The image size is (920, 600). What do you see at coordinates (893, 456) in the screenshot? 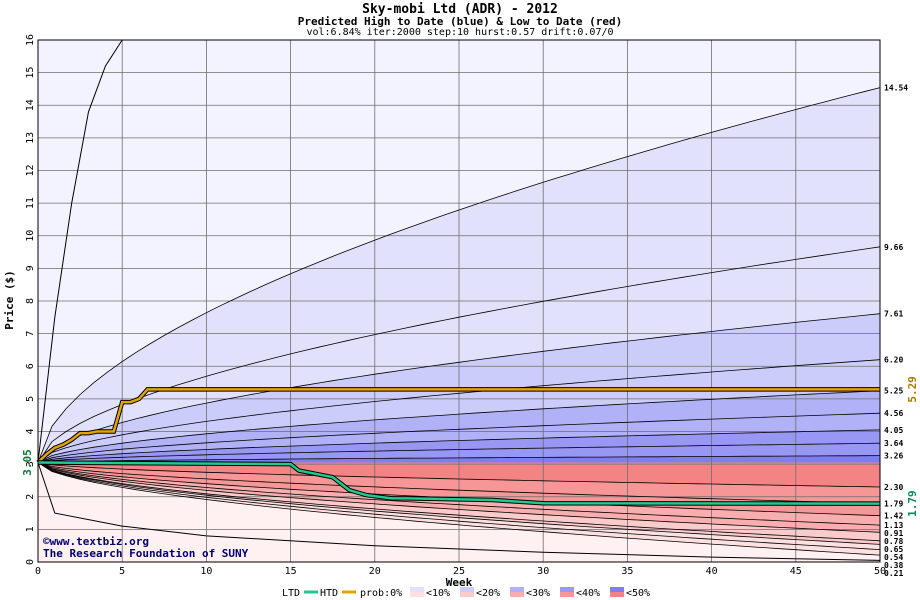
I see `right-label-8: 3.26` at bounding box center [893, 456].